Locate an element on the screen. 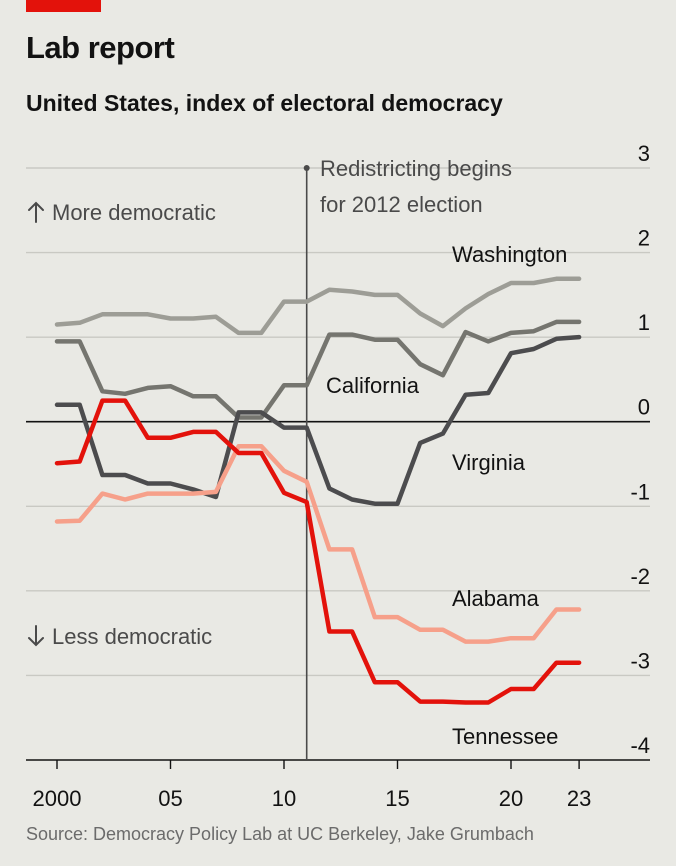  x-tick-label: 20 is located at coordinates (511, 798).